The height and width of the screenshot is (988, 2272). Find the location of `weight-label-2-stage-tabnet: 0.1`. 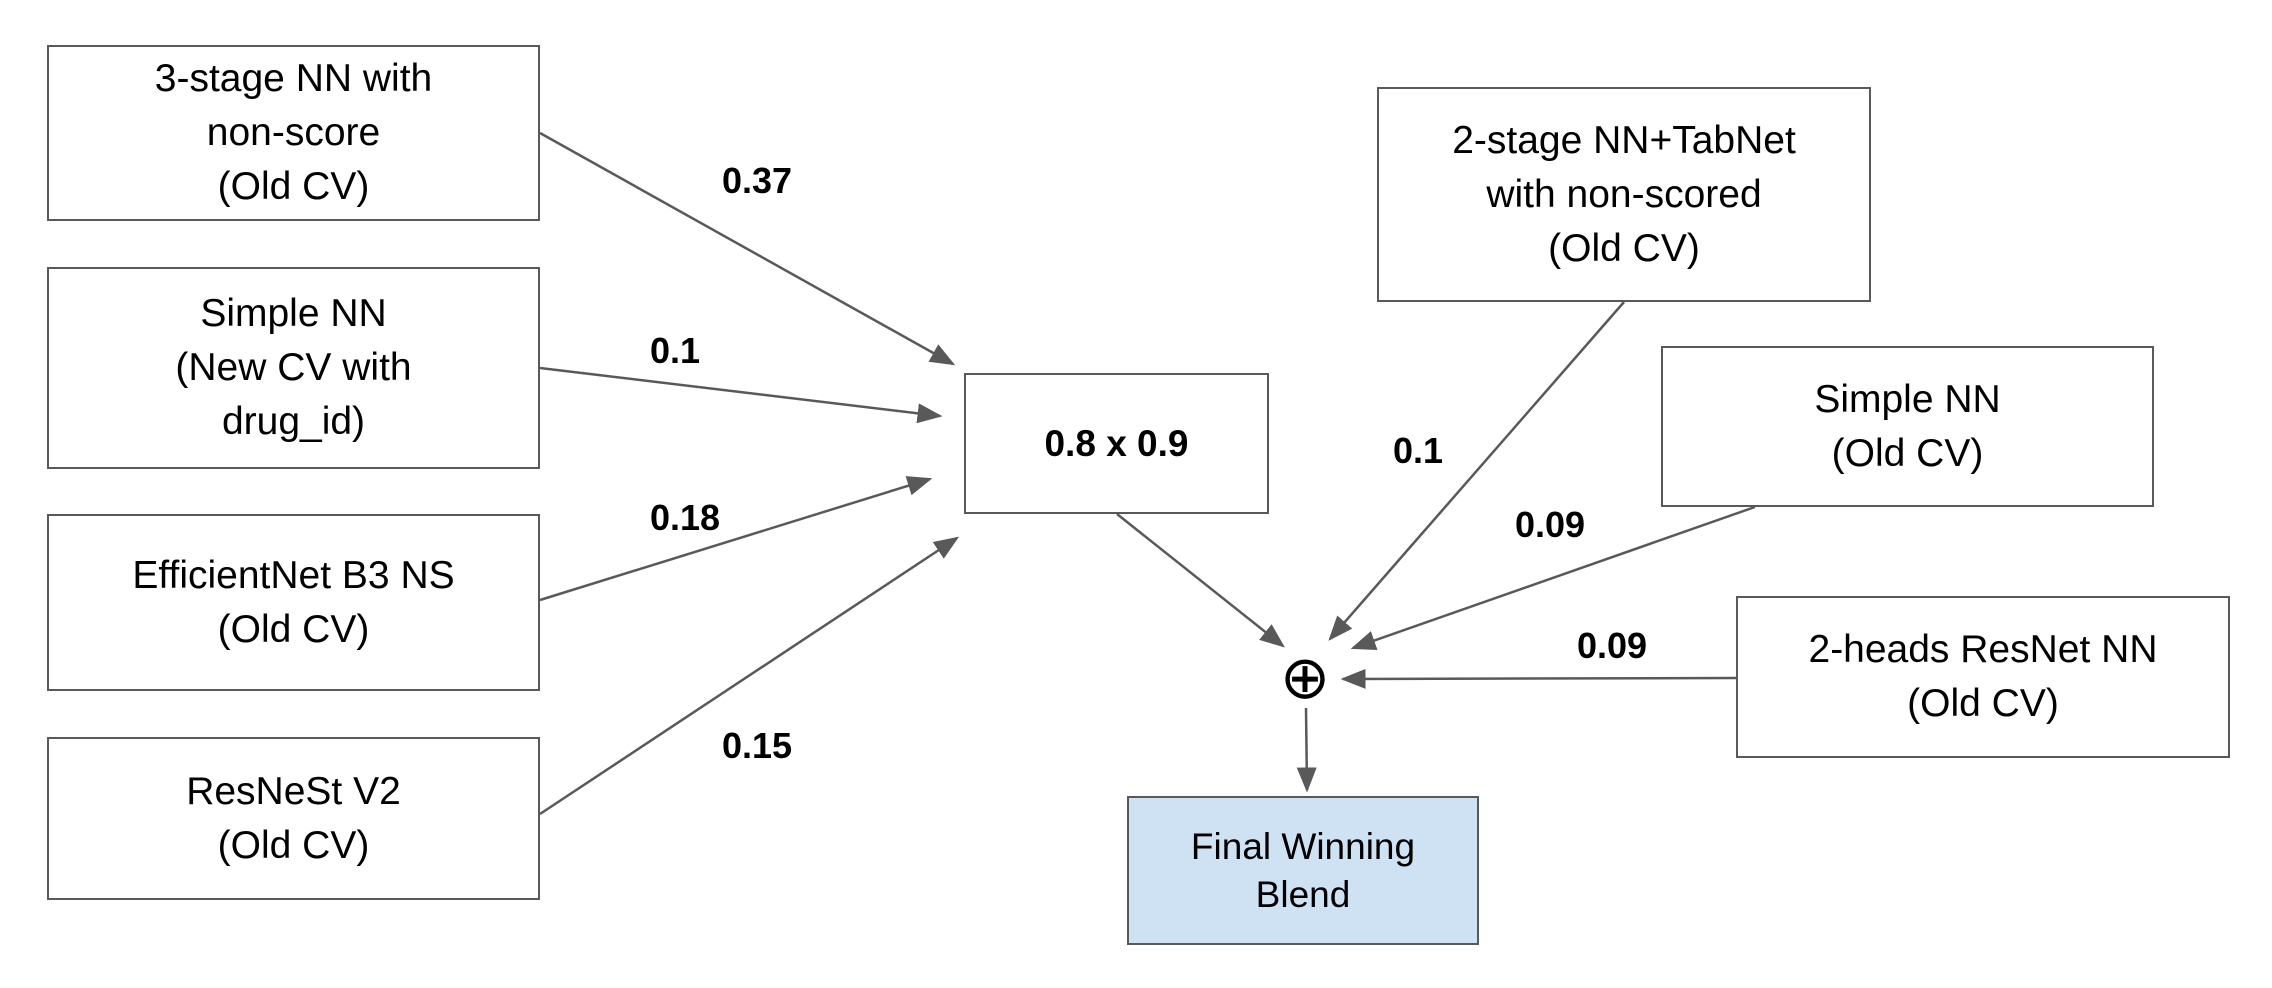

weight-label-2-stage-tabnet: 0.1 is located at coordinates (1418, 450).